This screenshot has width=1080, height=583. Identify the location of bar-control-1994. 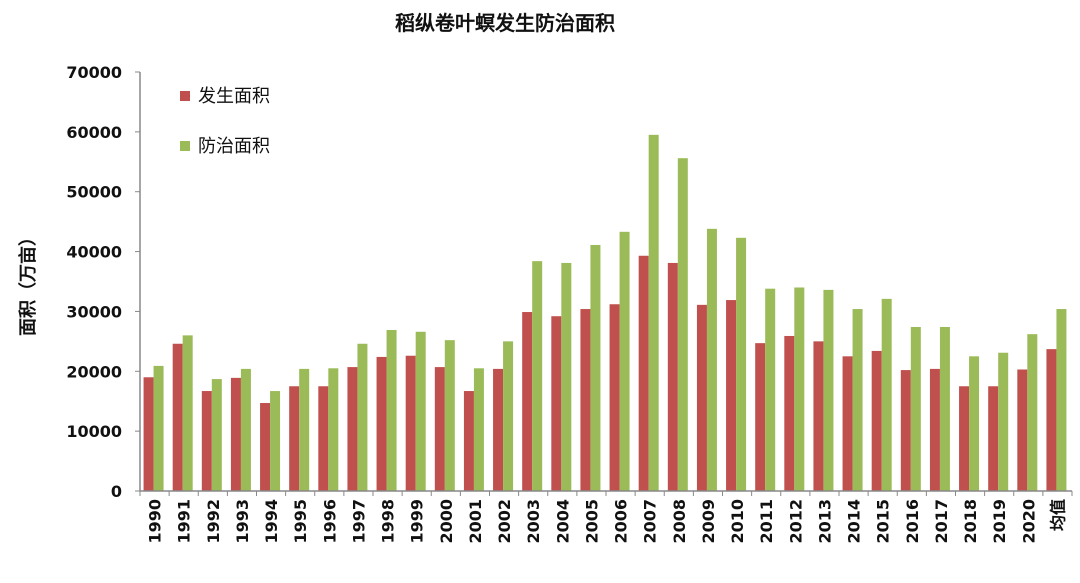
(275, 441).